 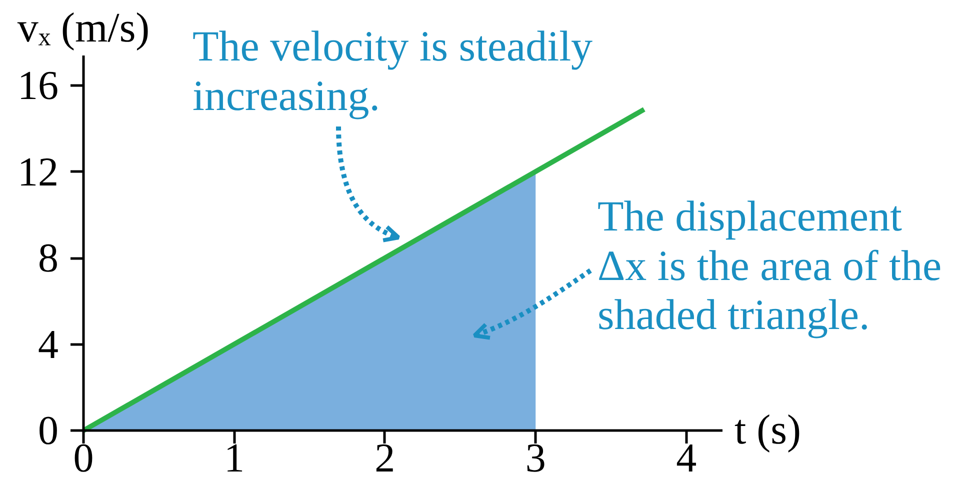 I want to click on y-tick-label: 8, so click(x=48, y=257).